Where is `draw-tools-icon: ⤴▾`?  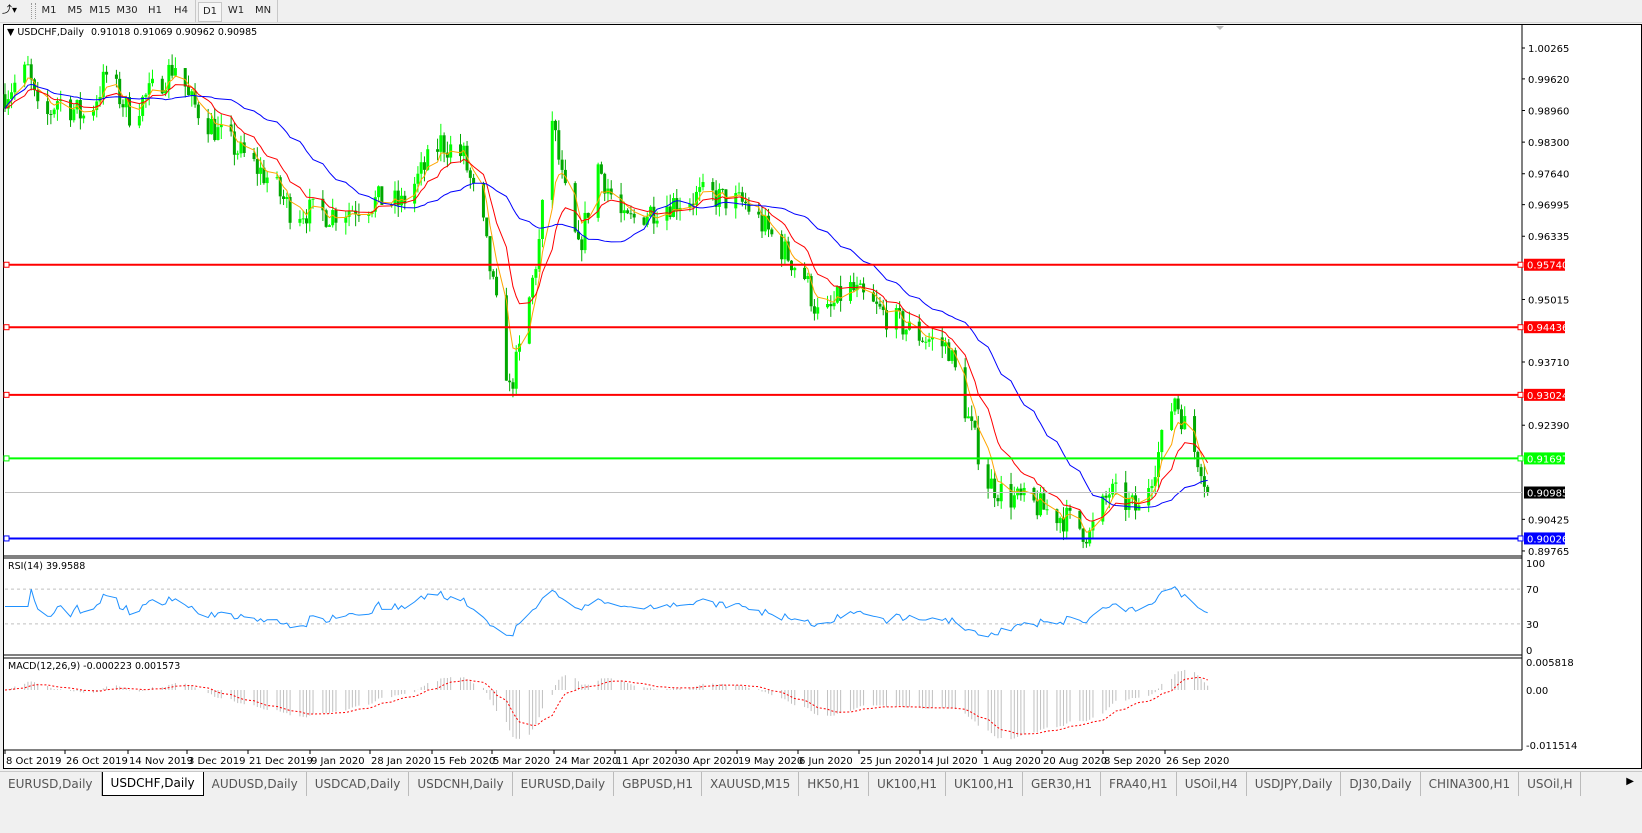 draw-tools-icon: ⤴▾ is located at coordinates (10, 10).